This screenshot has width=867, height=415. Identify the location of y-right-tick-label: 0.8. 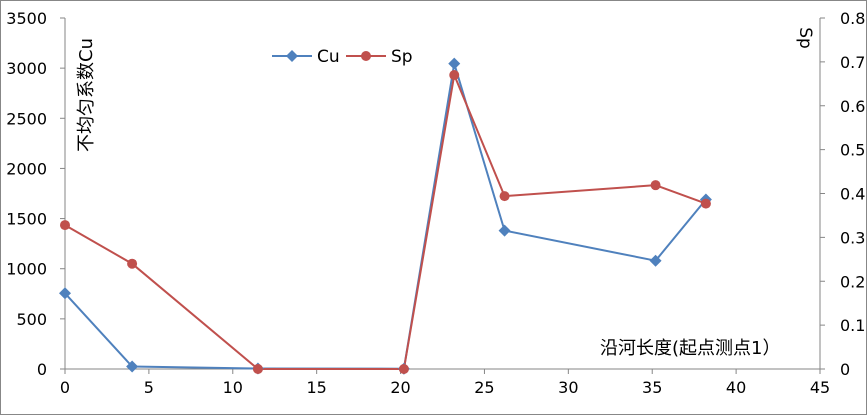
(852, 18).